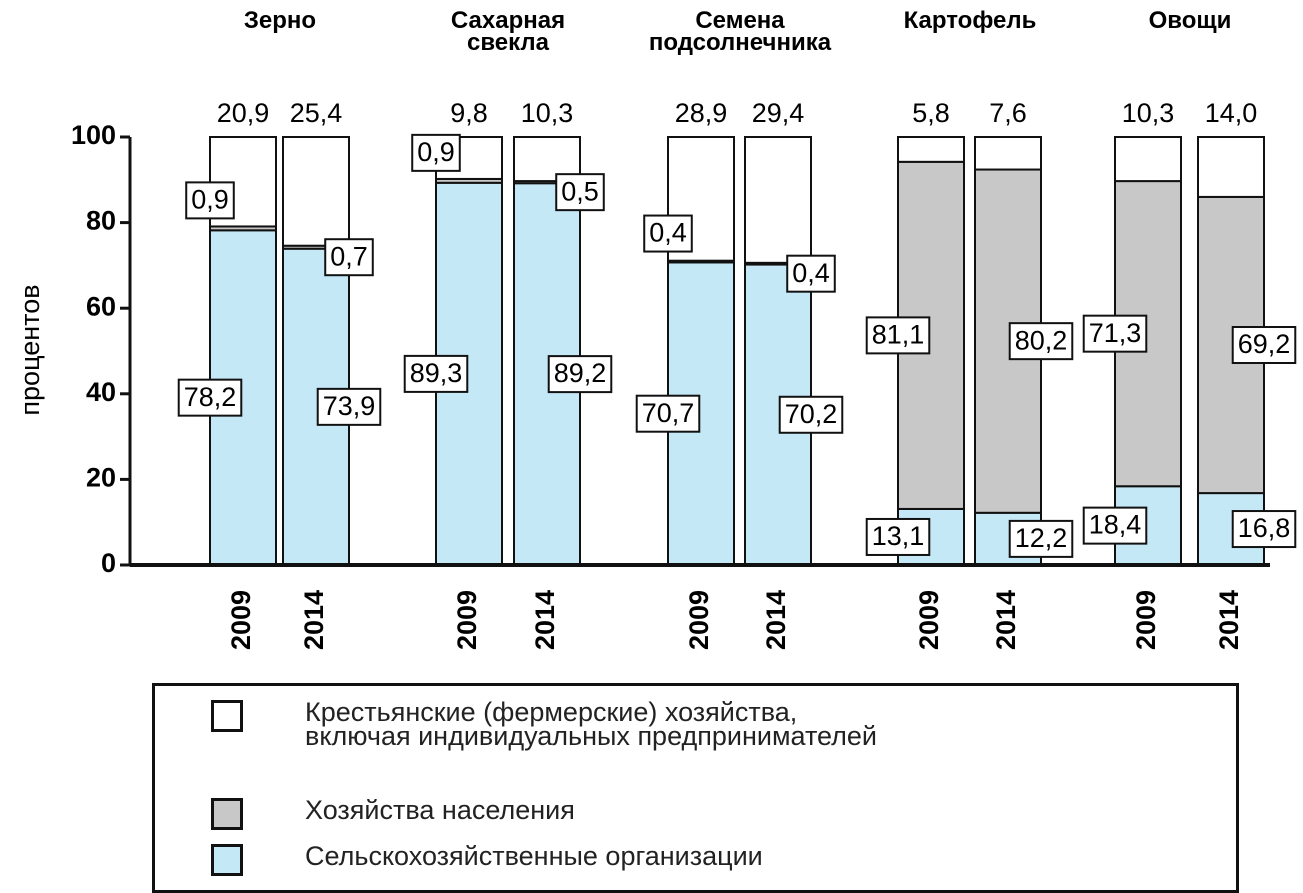 This screenshot has width=1303, height=893. I want to click on value-label: 73,9, so click(349, 406).